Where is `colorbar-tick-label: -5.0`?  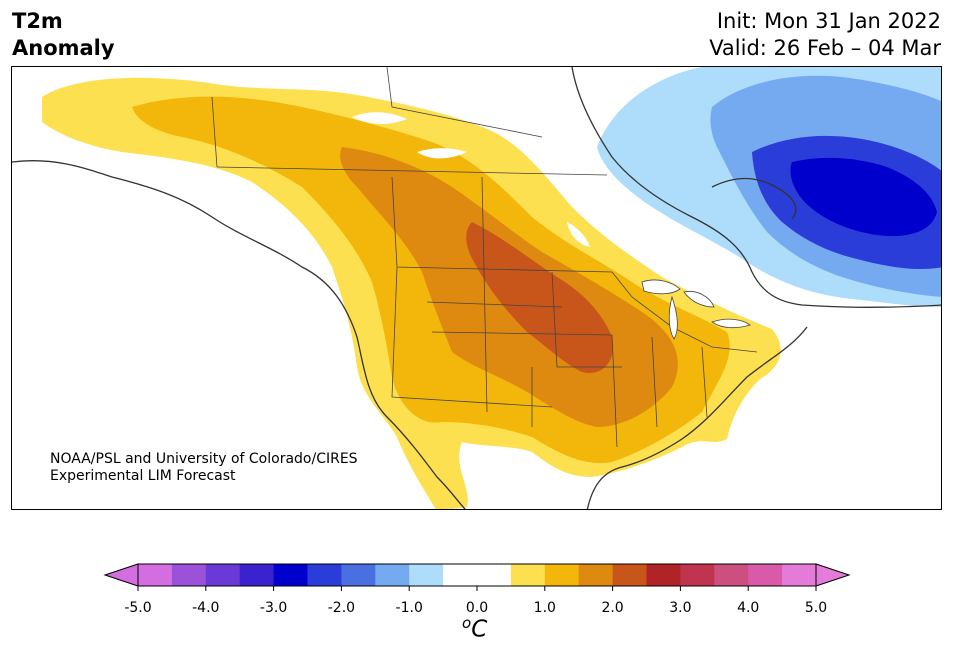 colorbar-tick-label: -5.0 is located at coordinates (137, 608).